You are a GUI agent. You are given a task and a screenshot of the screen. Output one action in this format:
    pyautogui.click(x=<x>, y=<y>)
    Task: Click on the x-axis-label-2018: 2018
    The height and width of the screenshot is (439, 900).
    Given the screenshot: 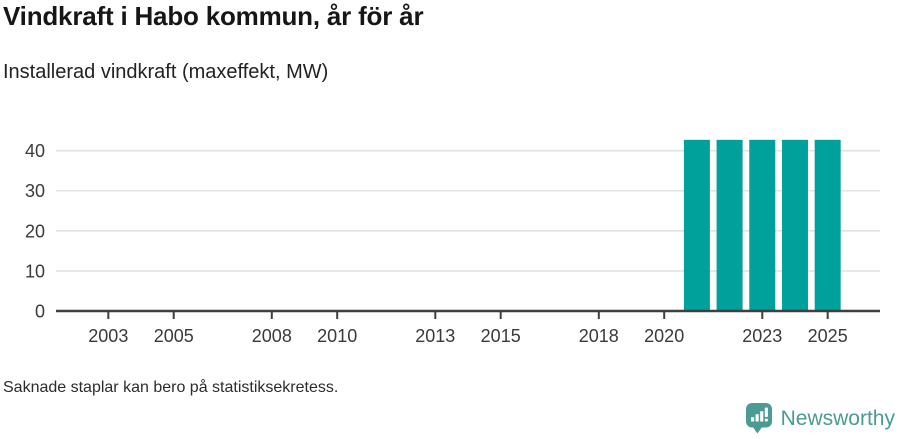 What is the action you would take?
    pyautogui.click(x=599, y=336)
    